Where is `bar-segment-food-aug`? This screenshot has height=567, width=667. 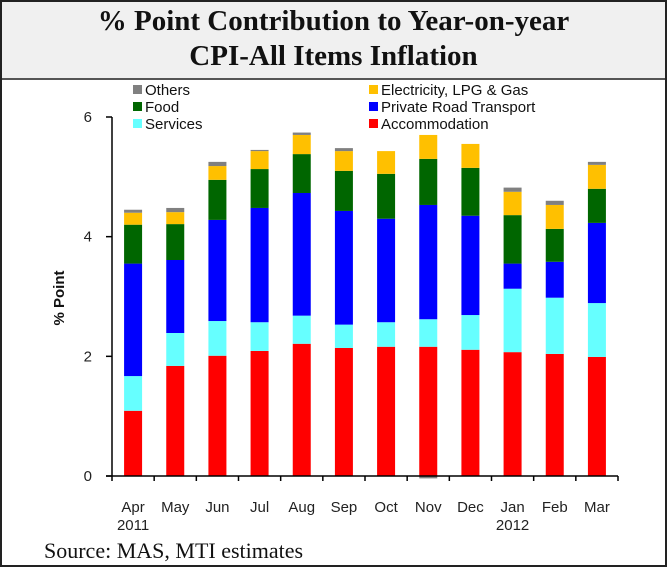
bar-segment-food-aug is located at coordinates (301, 173).